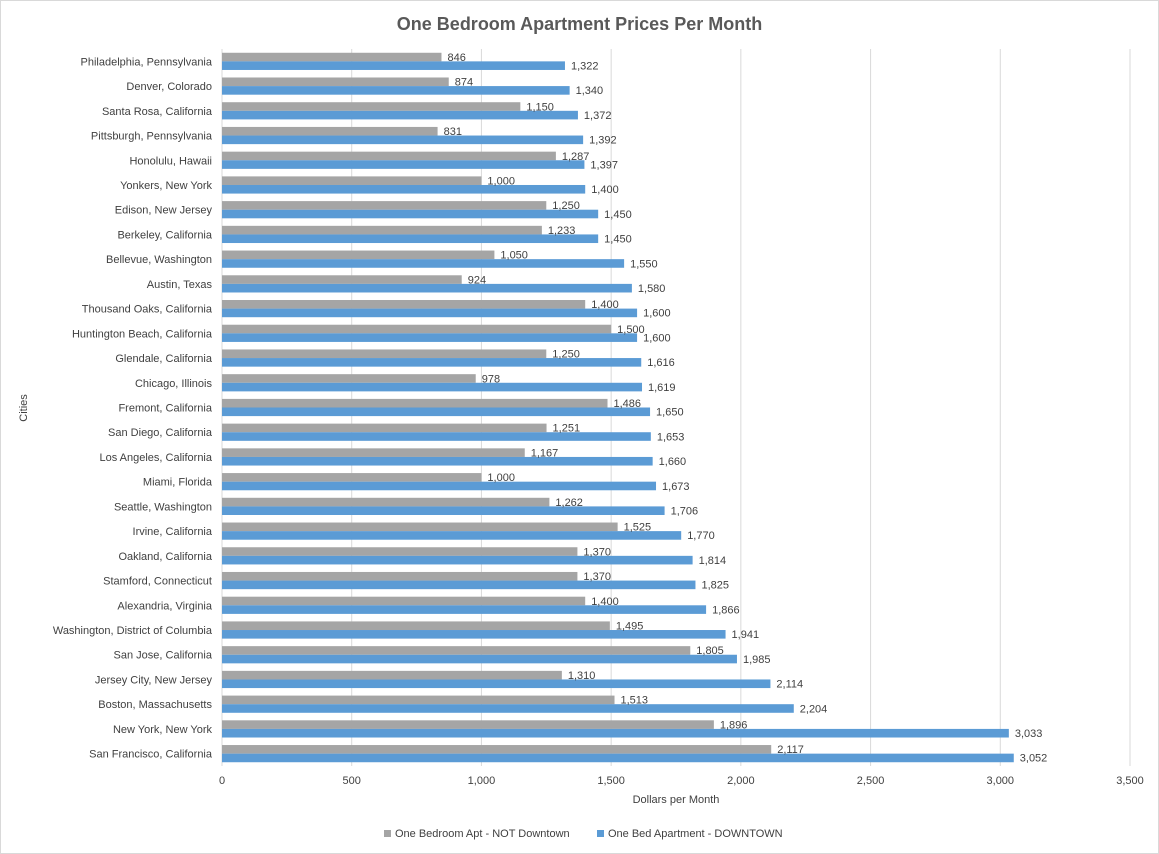  What do you see at coordinates (644, 264) in the screenshot?
I see `data-label: 1,550` at bounding box center [644, 264].